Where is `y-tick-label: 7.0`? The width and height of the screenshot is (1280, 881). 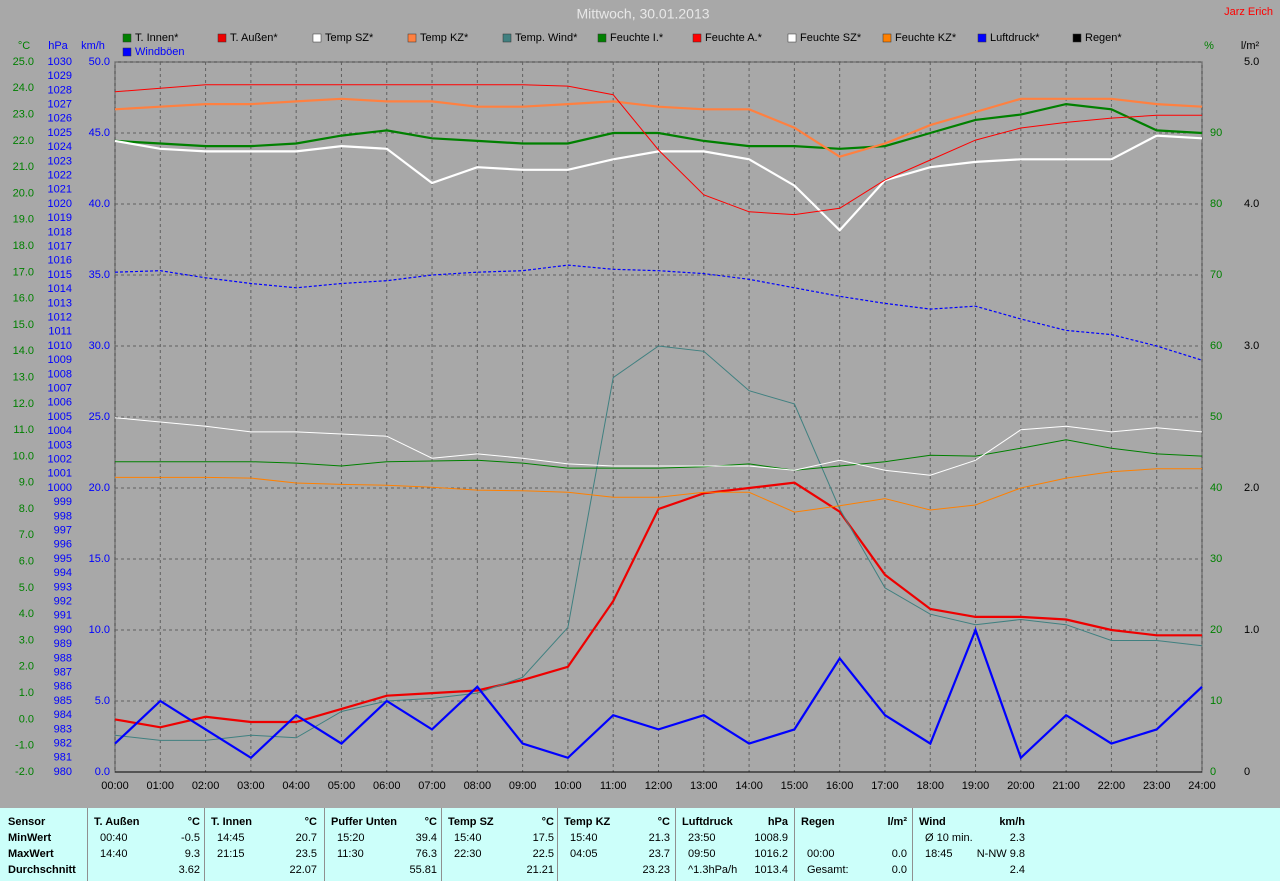 y-tick-label: 7.0 is located at coordinates (26, 535).